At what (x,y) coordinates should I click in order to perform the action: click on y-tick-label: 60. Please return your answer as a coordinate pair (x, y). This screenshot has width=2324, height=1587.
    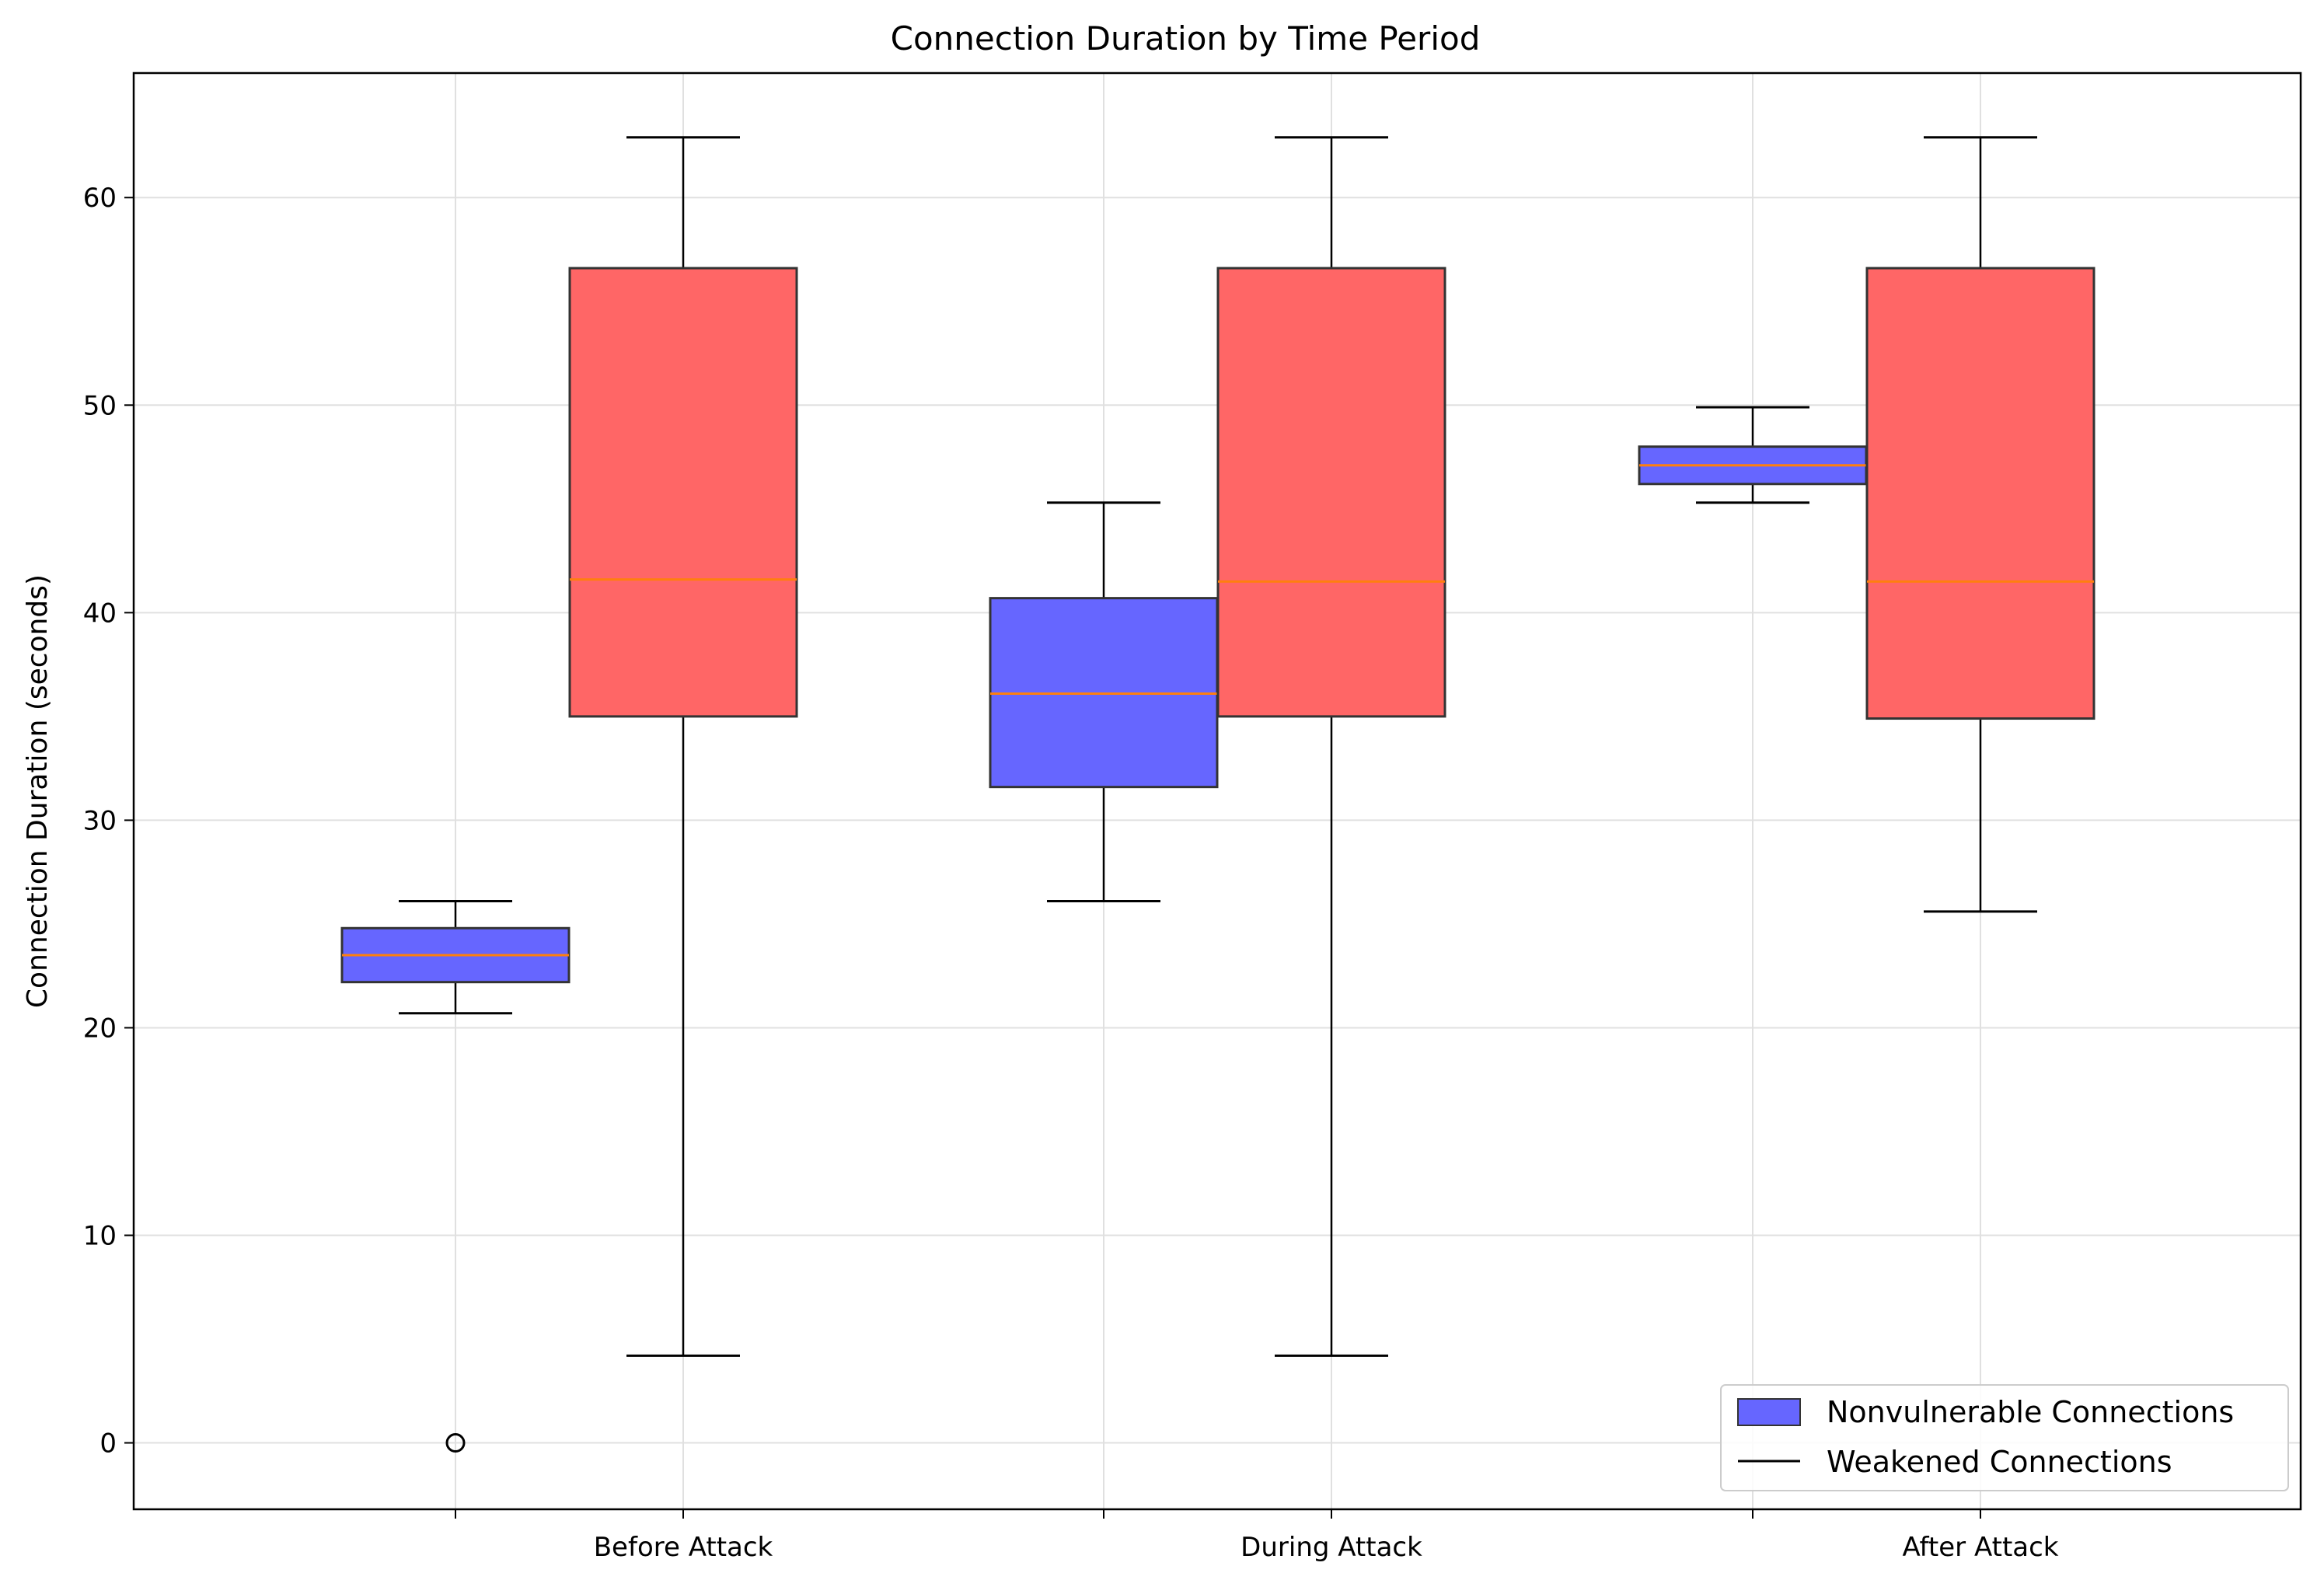
    Looking at the image, I should click on (100, 198).